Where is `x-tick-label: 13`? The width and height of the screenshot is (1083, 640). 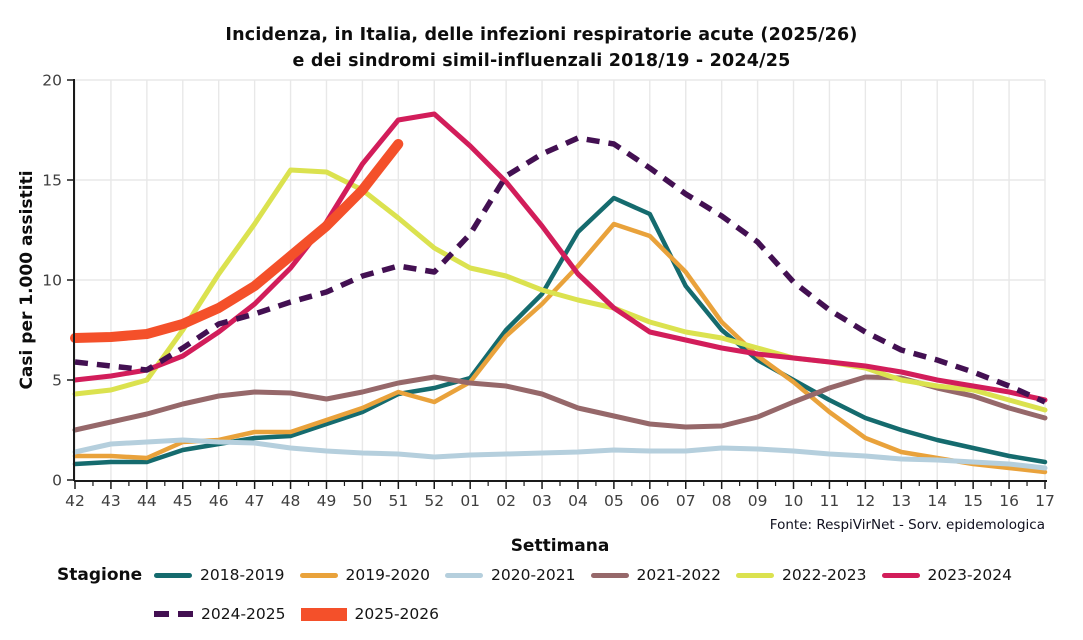 x-tick-label: 13 is located at coordinates (901, 501).